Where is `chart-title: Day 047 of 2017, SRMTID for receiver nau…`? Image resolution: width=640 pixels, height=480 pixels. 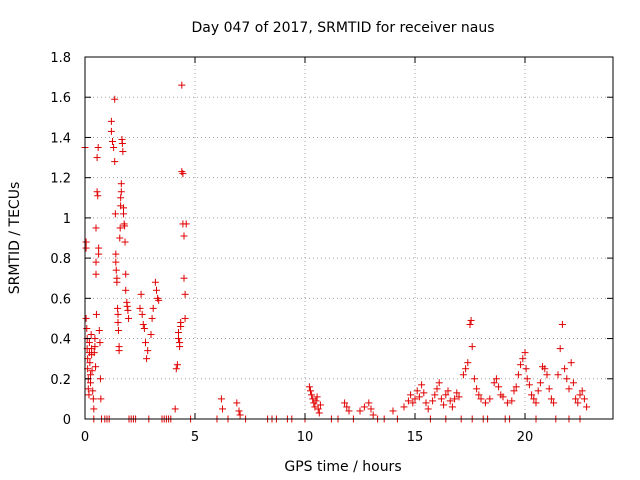
chart-title: Day 047 of 2017, SRMTID for receiver nau… is located at coordinates (342, 28).